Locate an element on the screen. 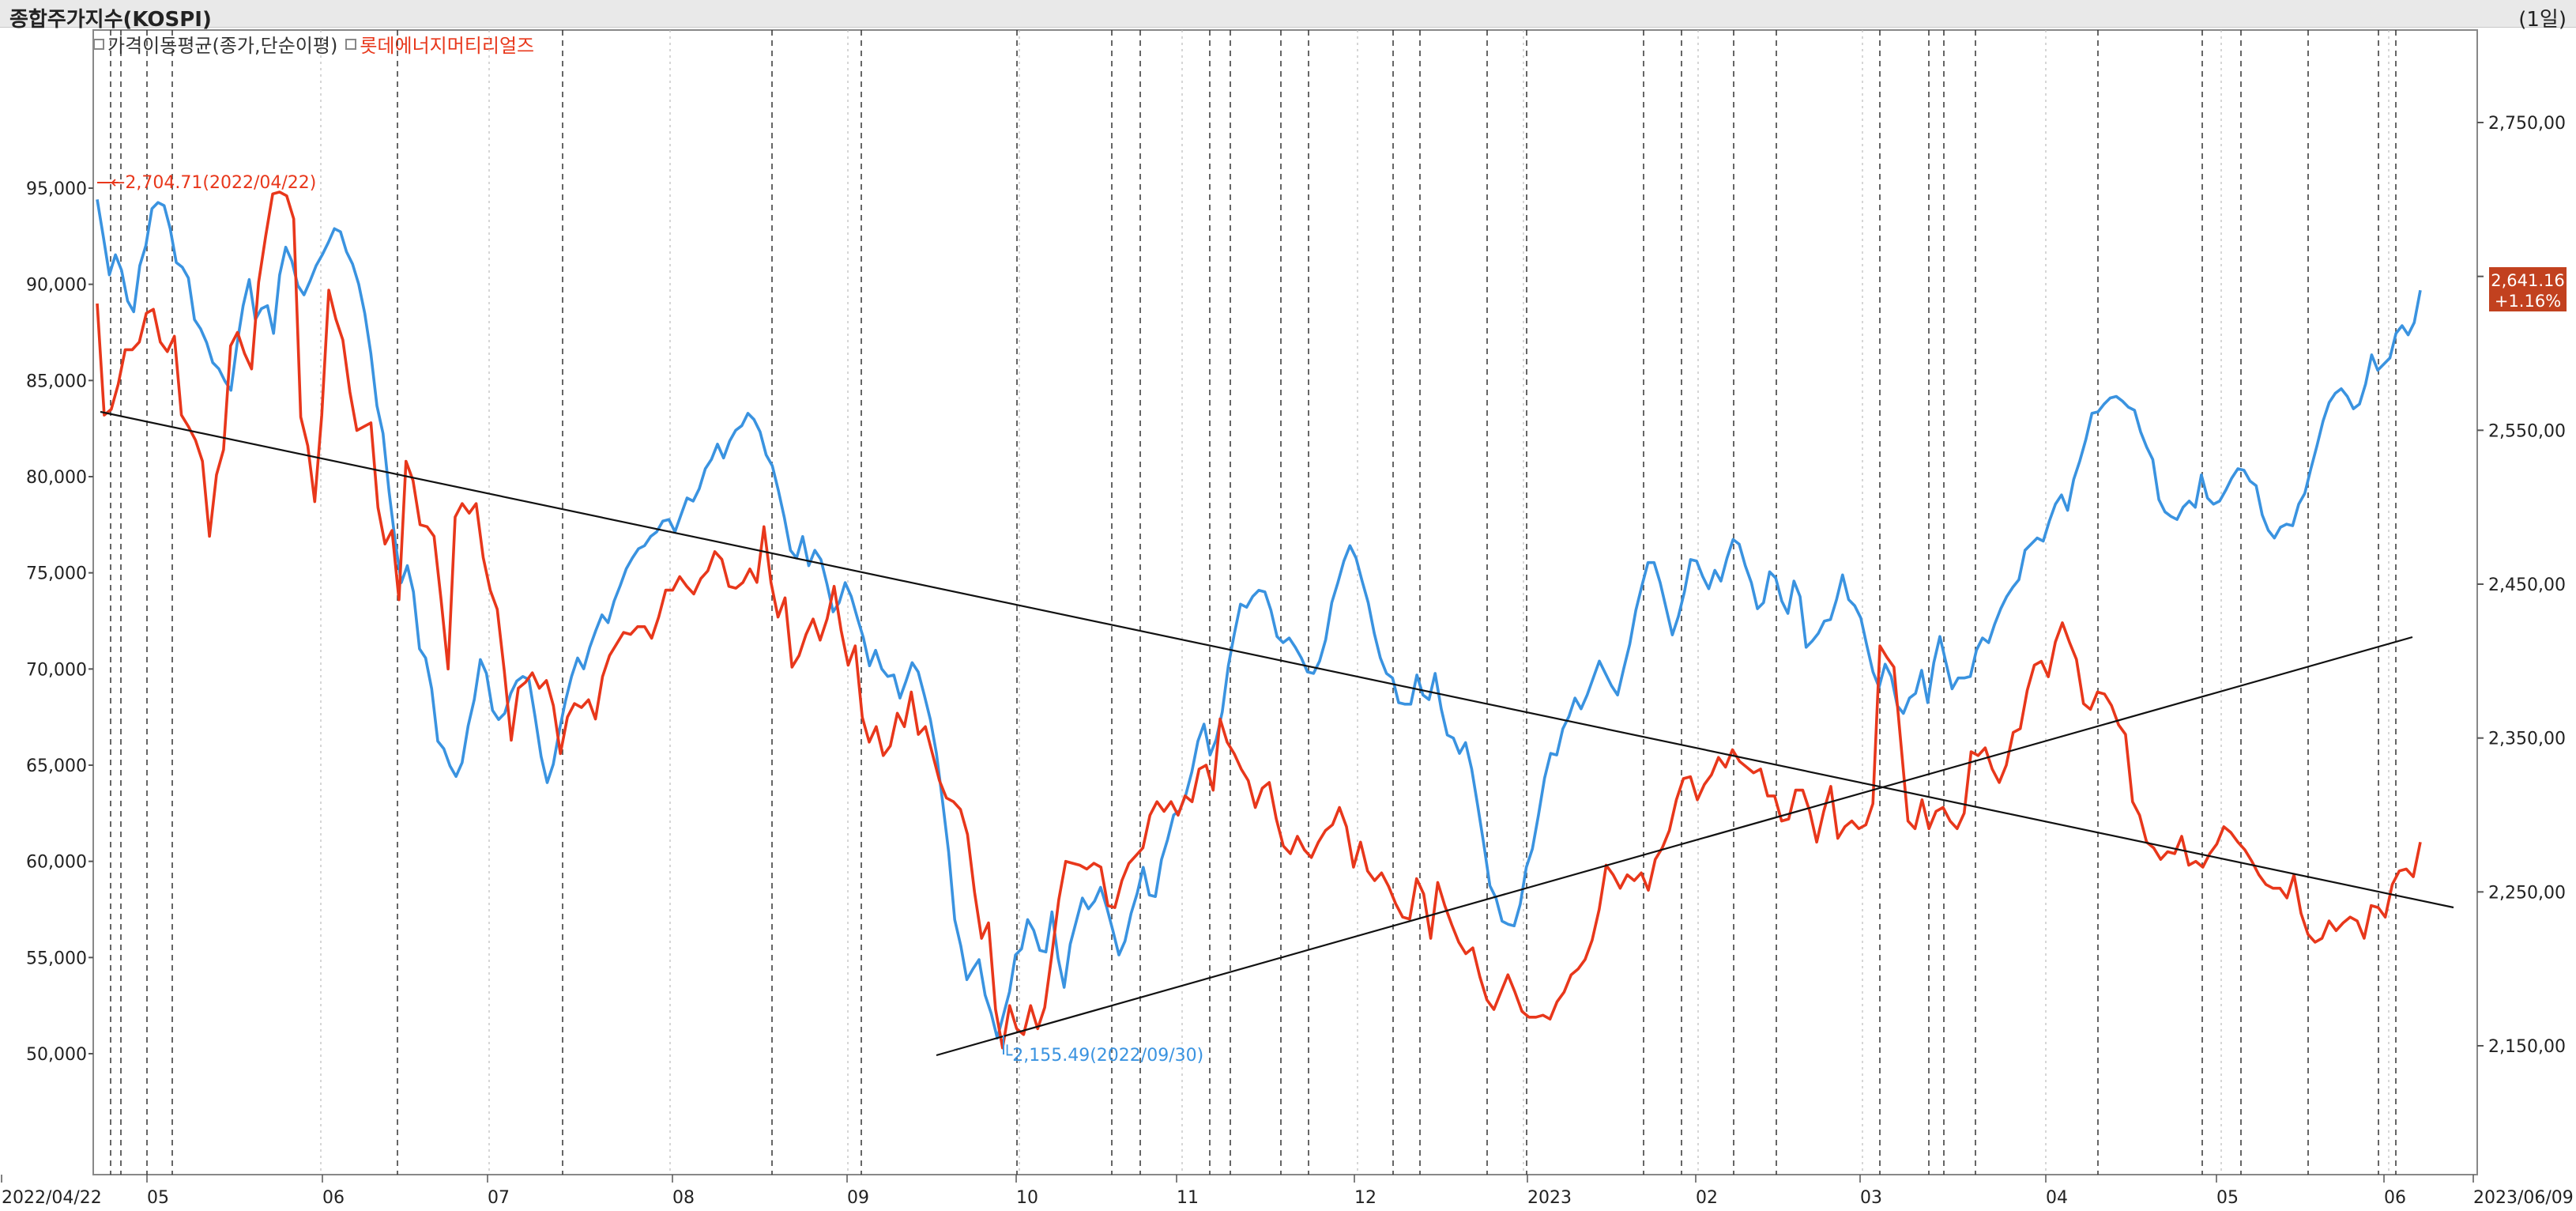 The height and width of the screenshot is (1211, 2576). left-tick-label: 80,000 is located at coordinates (56, 478).